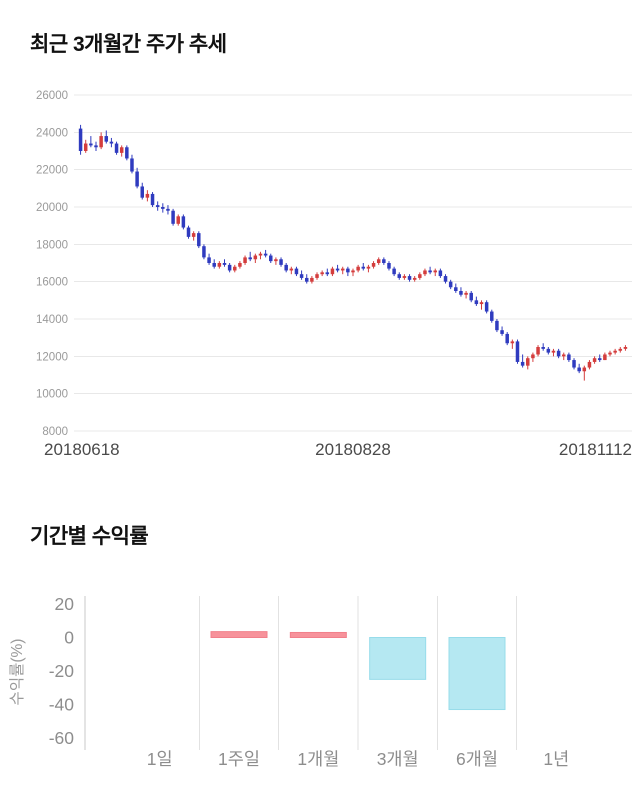 This screenshot has width=640, height=810. Describe the element at coordinates (52, 320) in the screenshot. I see `price-y-tick-label: 14000` at that location.